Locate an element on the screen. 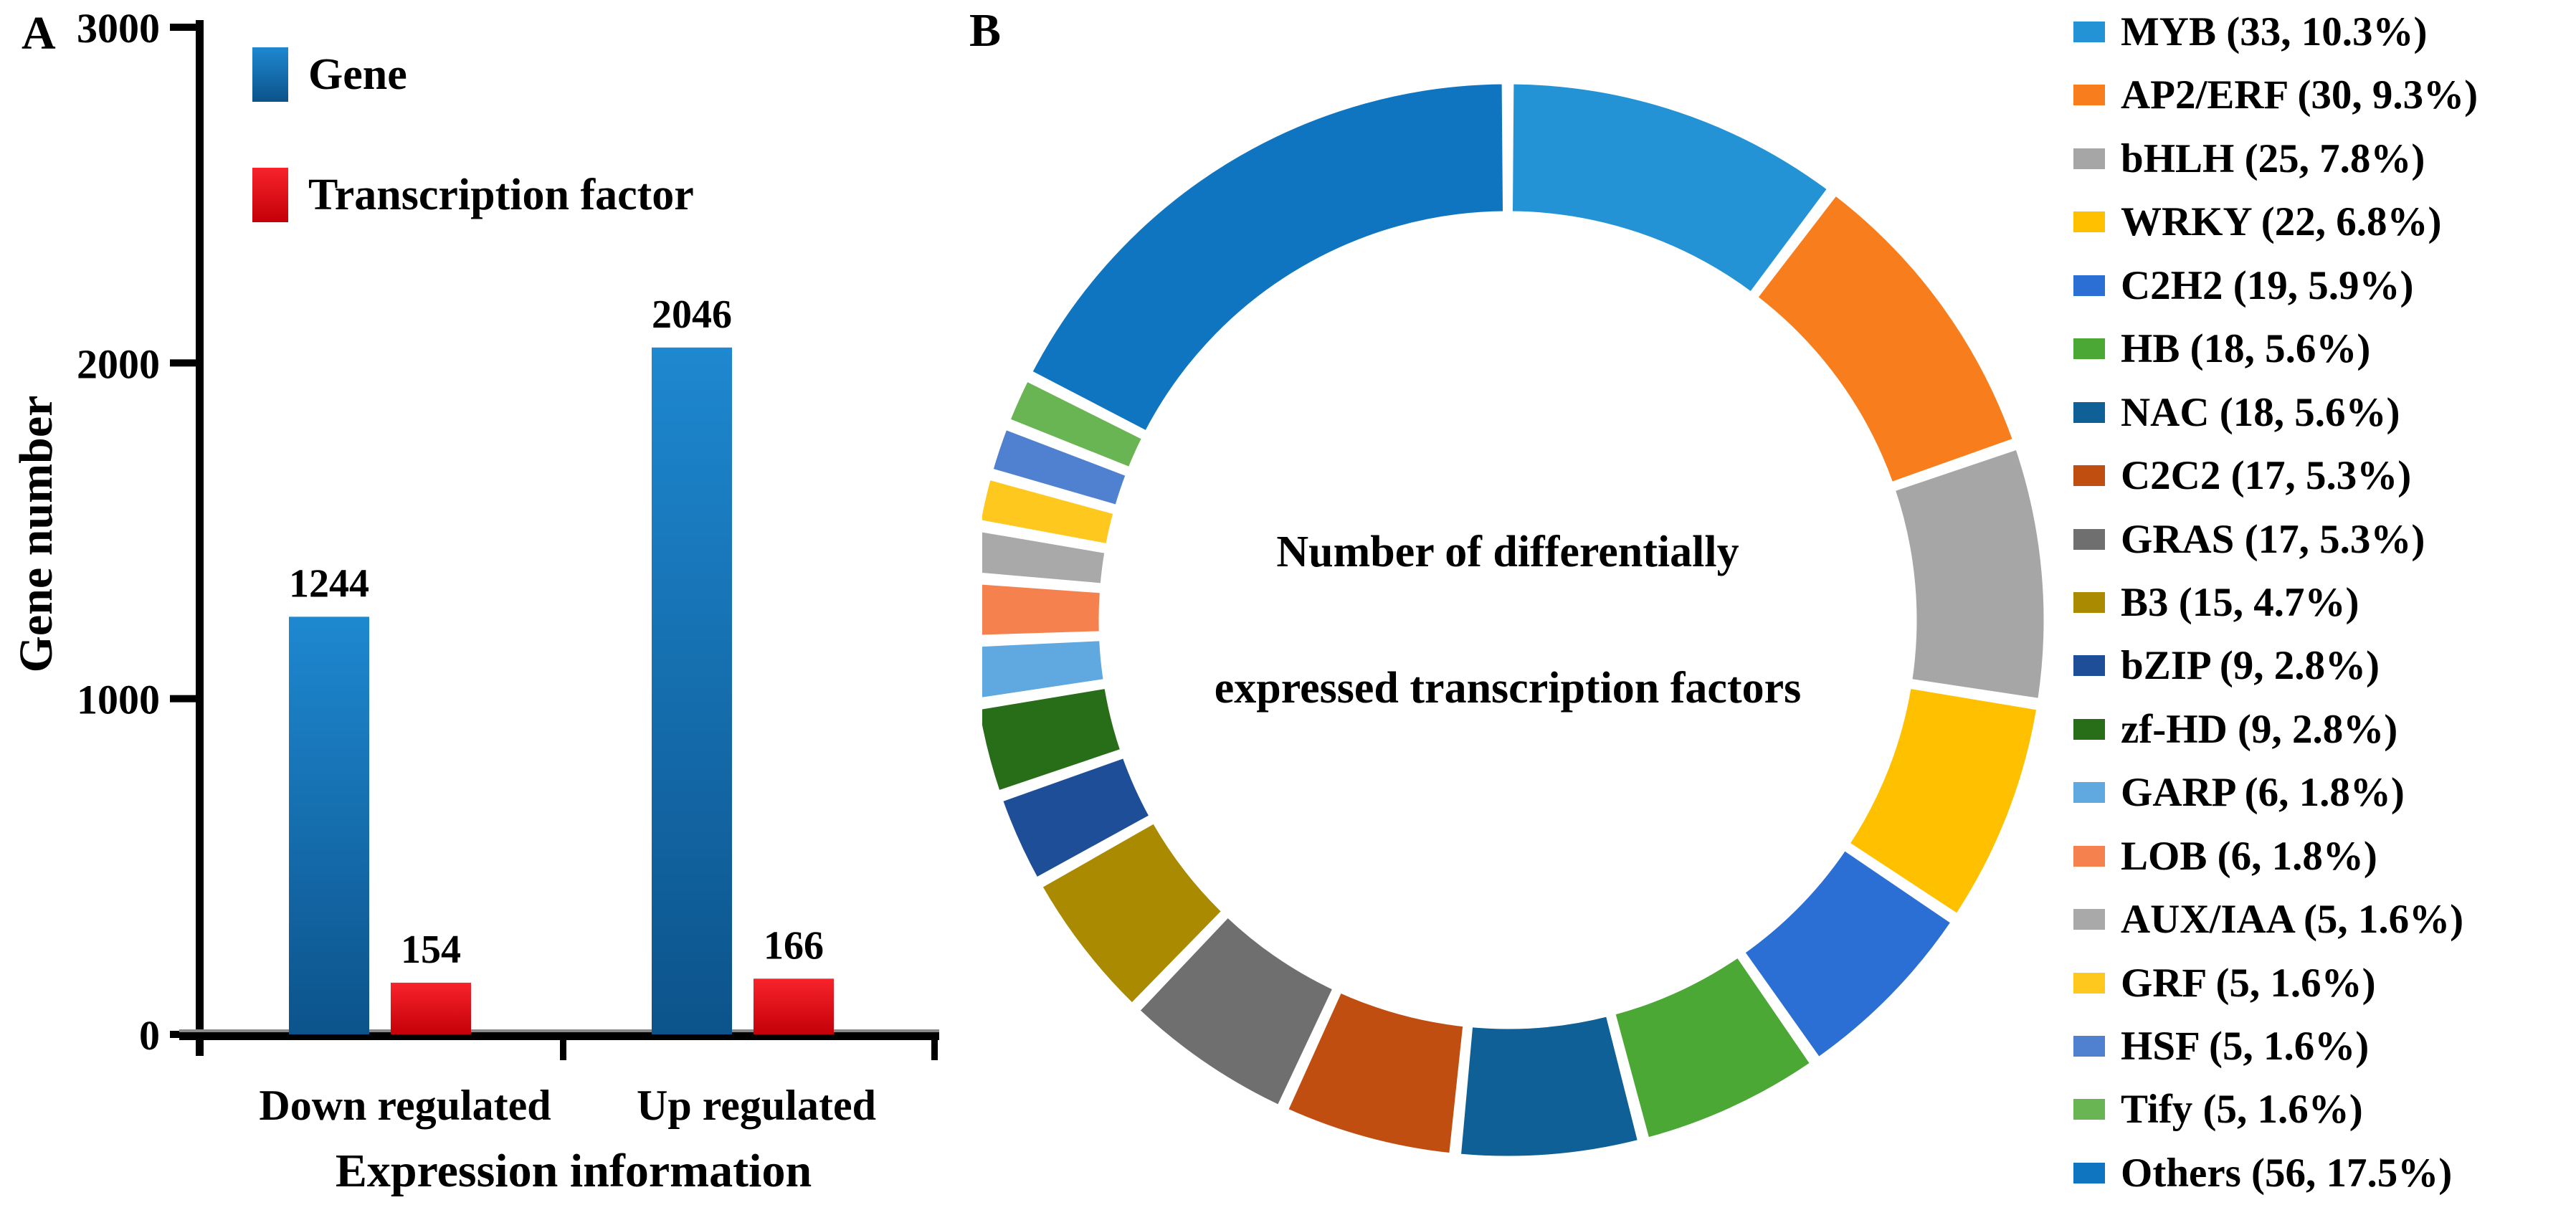 The image size is (2576, 1205). legend-label: AUX/IAA (5, 1.6%) is located at coordinates (2292, 920).